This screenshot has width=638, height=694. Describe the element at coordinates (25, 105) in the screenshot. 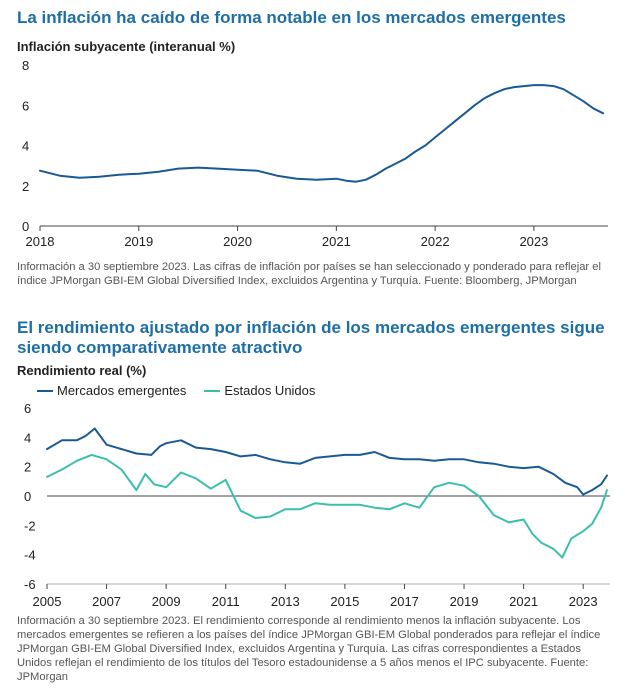

I see `chart1-y-tick-label: 6` at that location.